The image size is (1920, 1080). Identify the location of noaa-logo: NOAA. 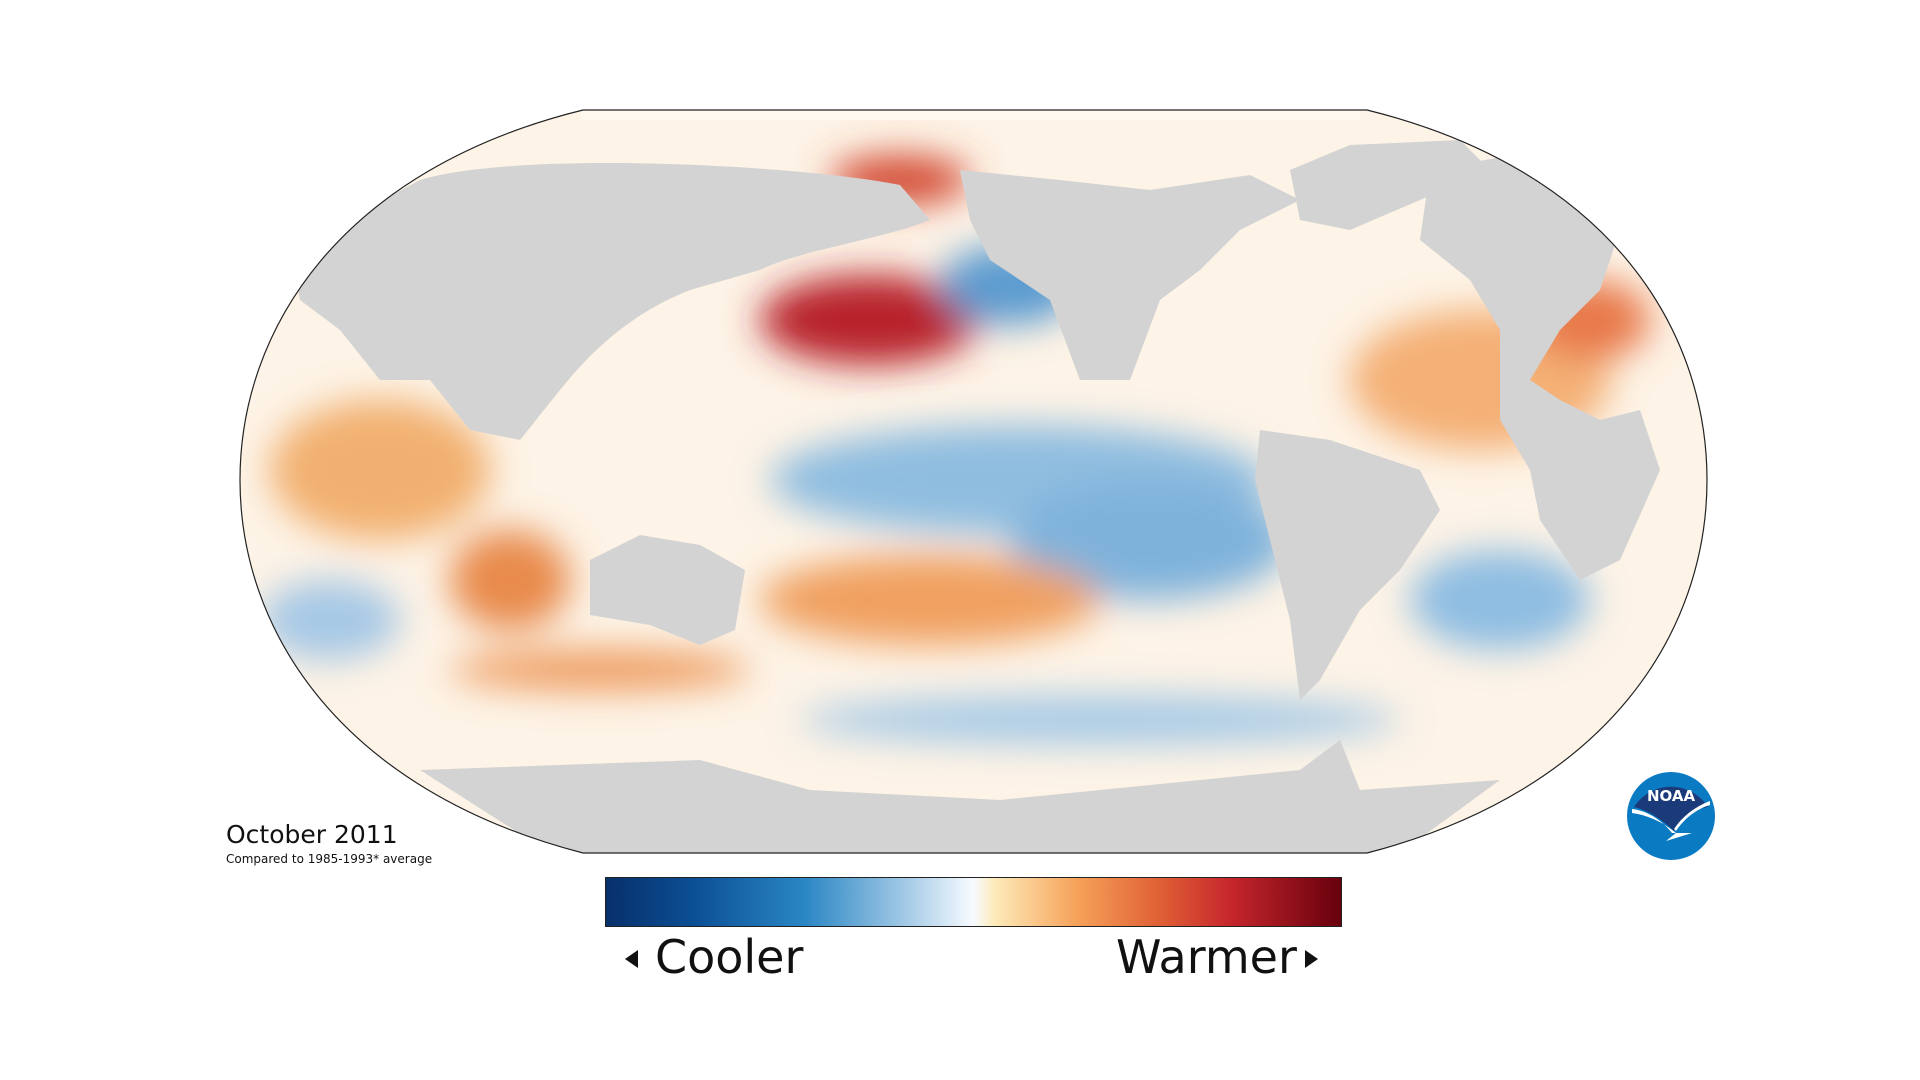
(1671, 816).